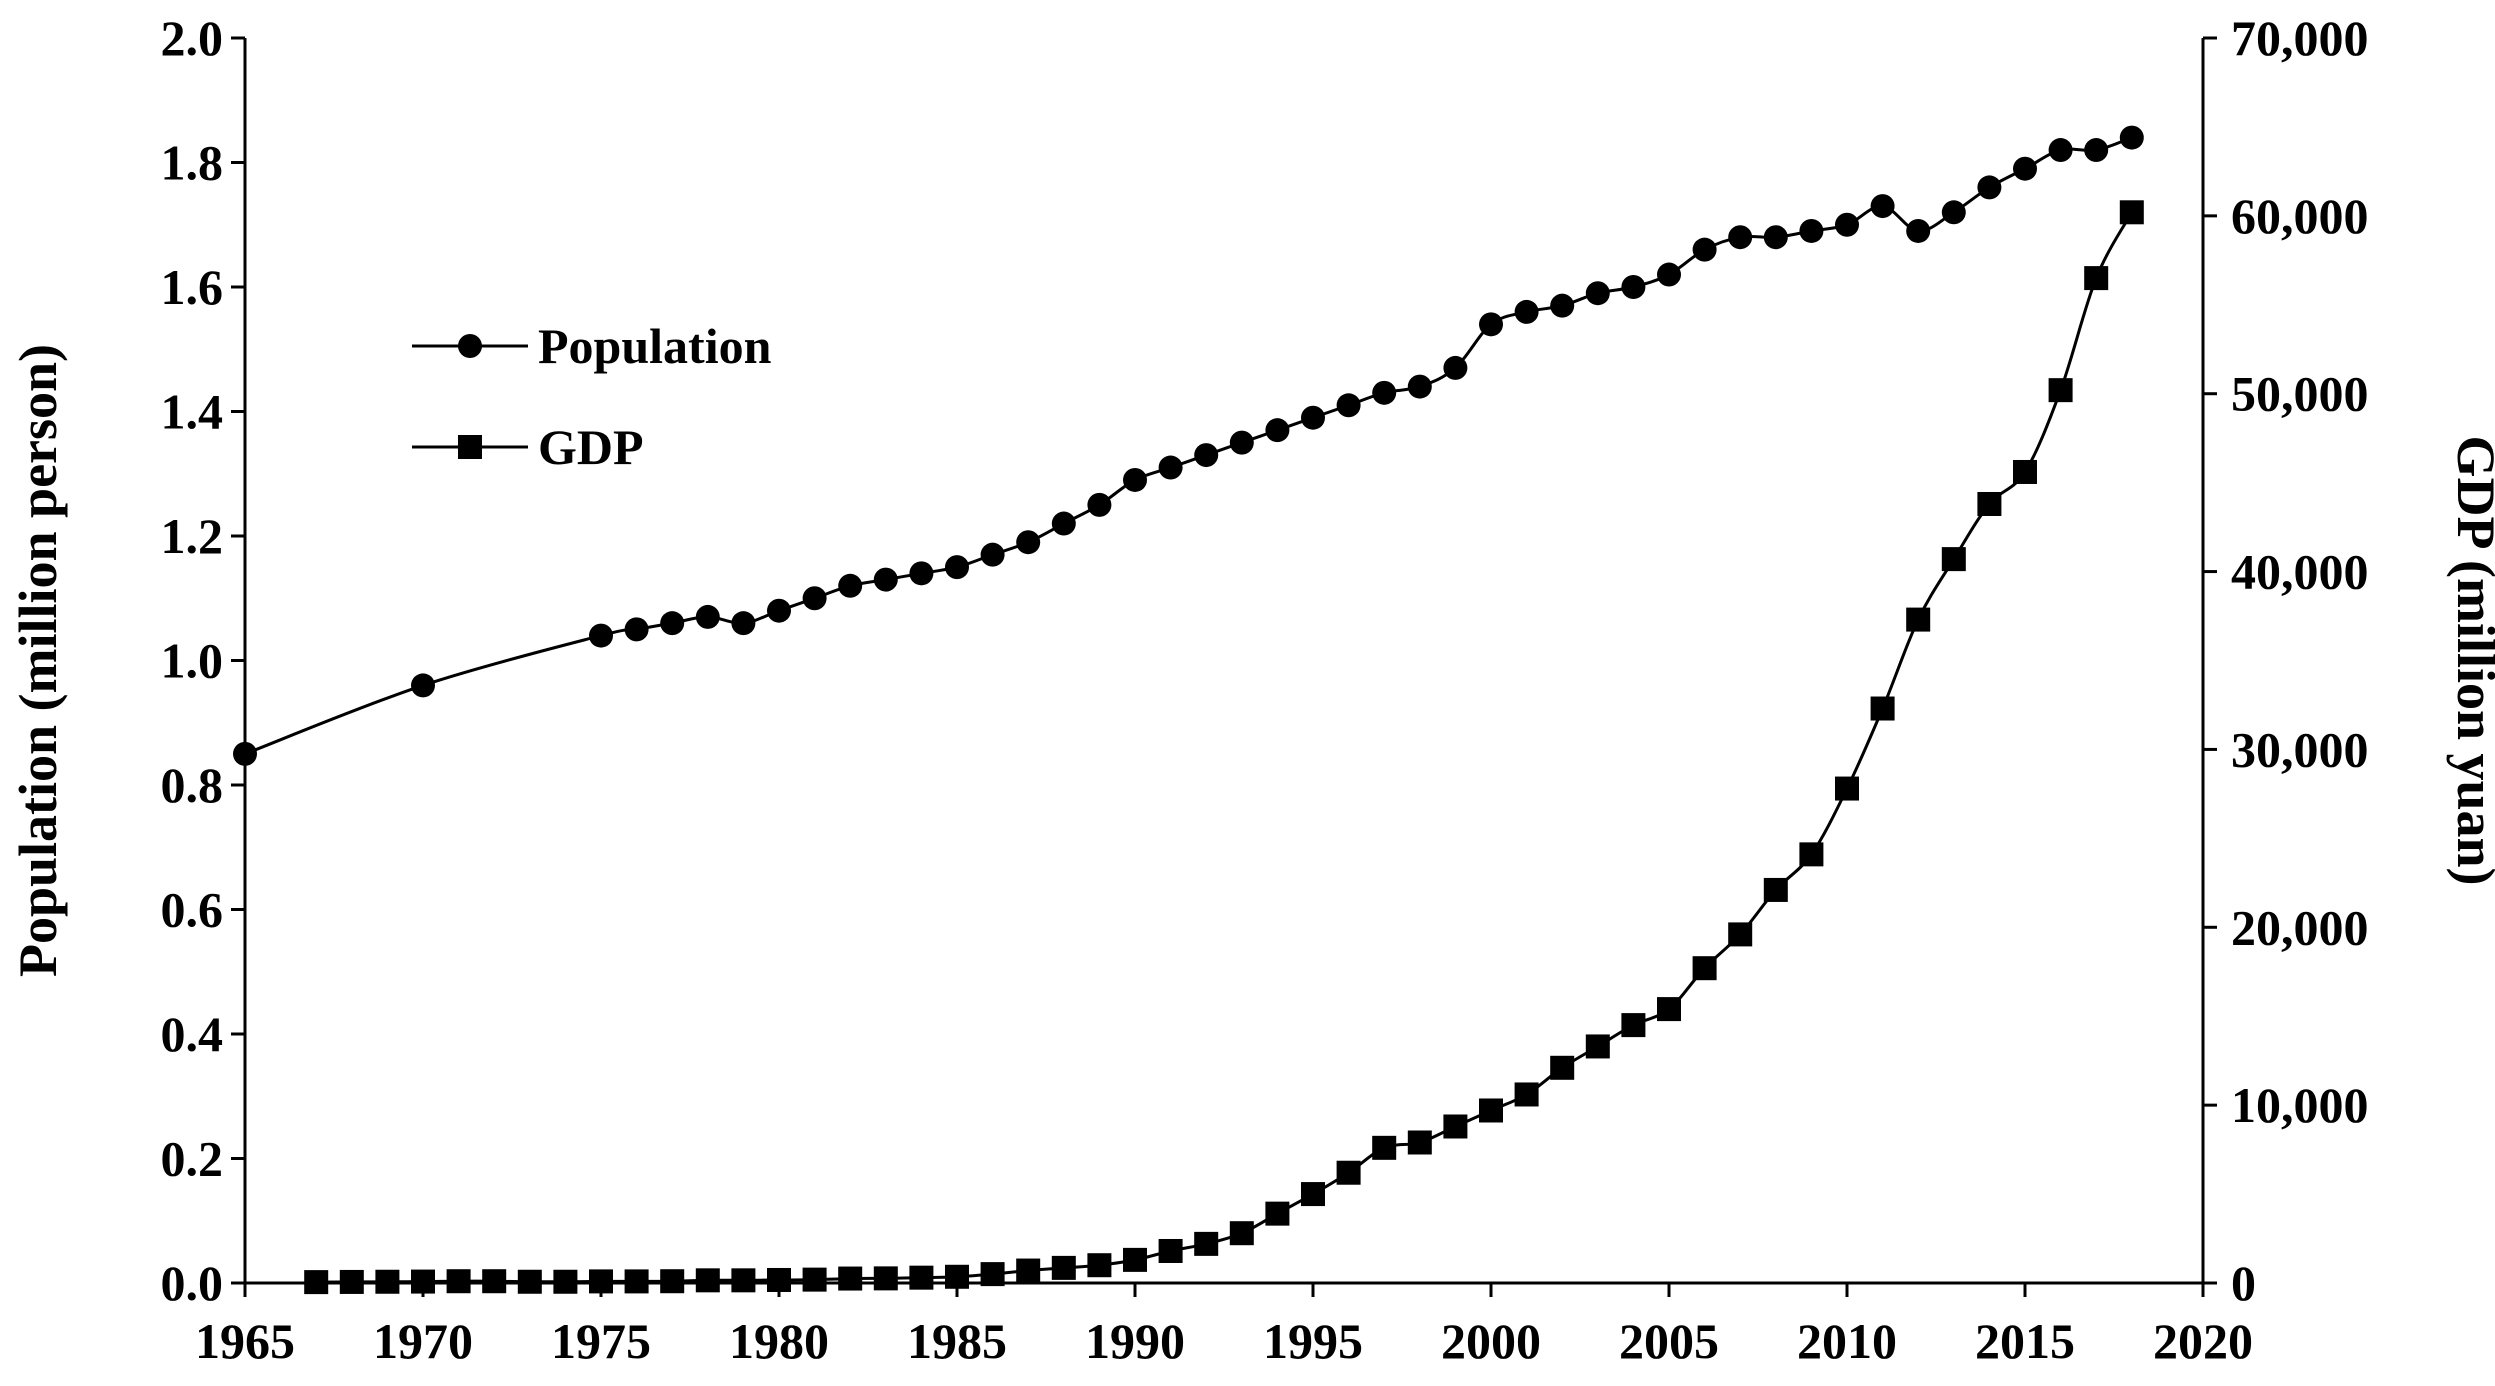  What do you see at coordinates (192, 661) in the screenshot?
I see `y-tick-label: 1.0` at bounding box center [192, 661].